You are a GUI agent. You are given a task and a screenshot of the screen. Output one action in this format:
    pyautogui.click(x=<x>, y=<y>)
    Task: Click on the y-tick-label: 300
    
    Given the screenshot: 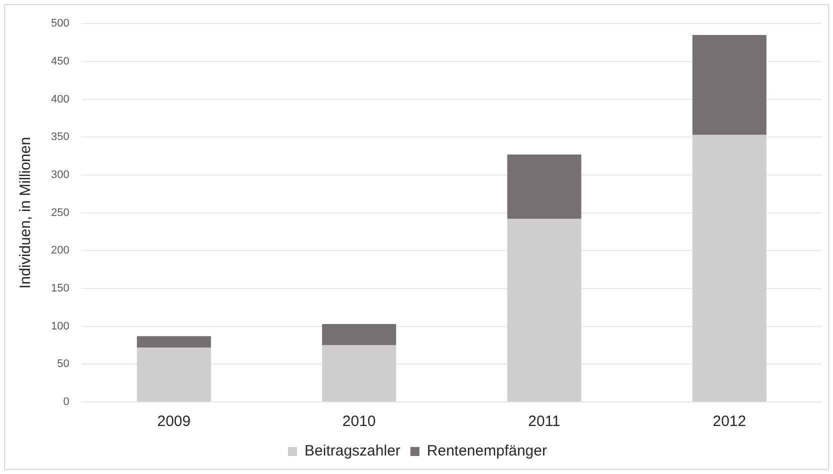 What is the action you would take?
    pyautogui.click(x=60, y=174)
    